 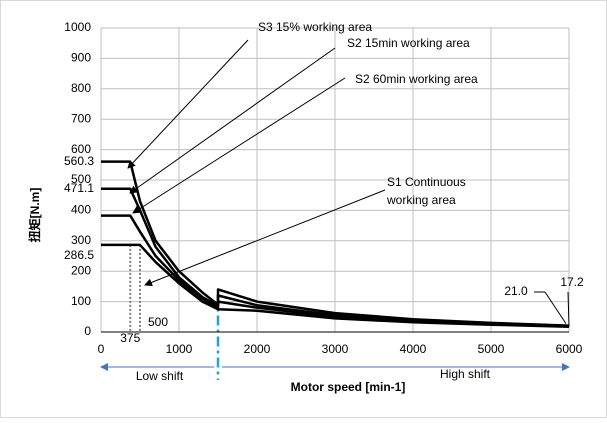 I want to click on y-tick-label: 900, so click(x=81, y=58).